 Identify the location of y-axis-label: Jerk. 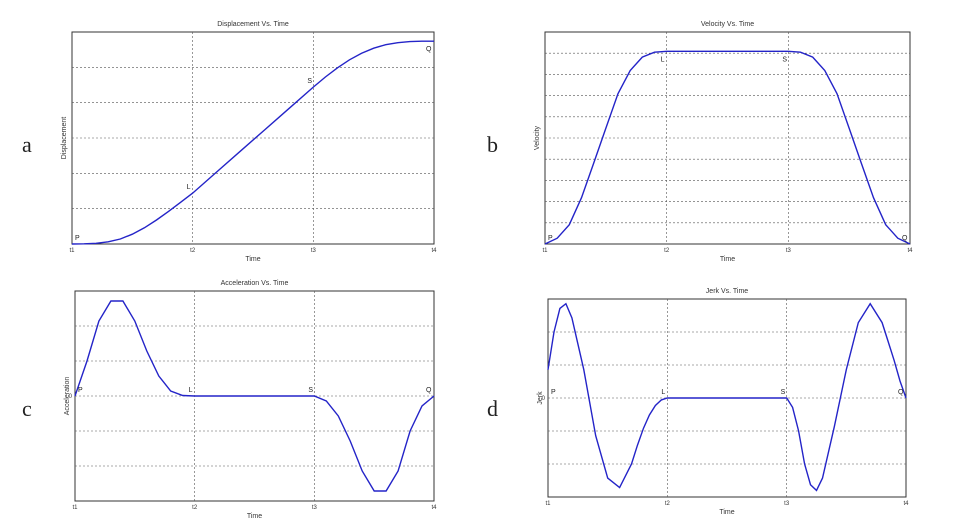
(540, 398).